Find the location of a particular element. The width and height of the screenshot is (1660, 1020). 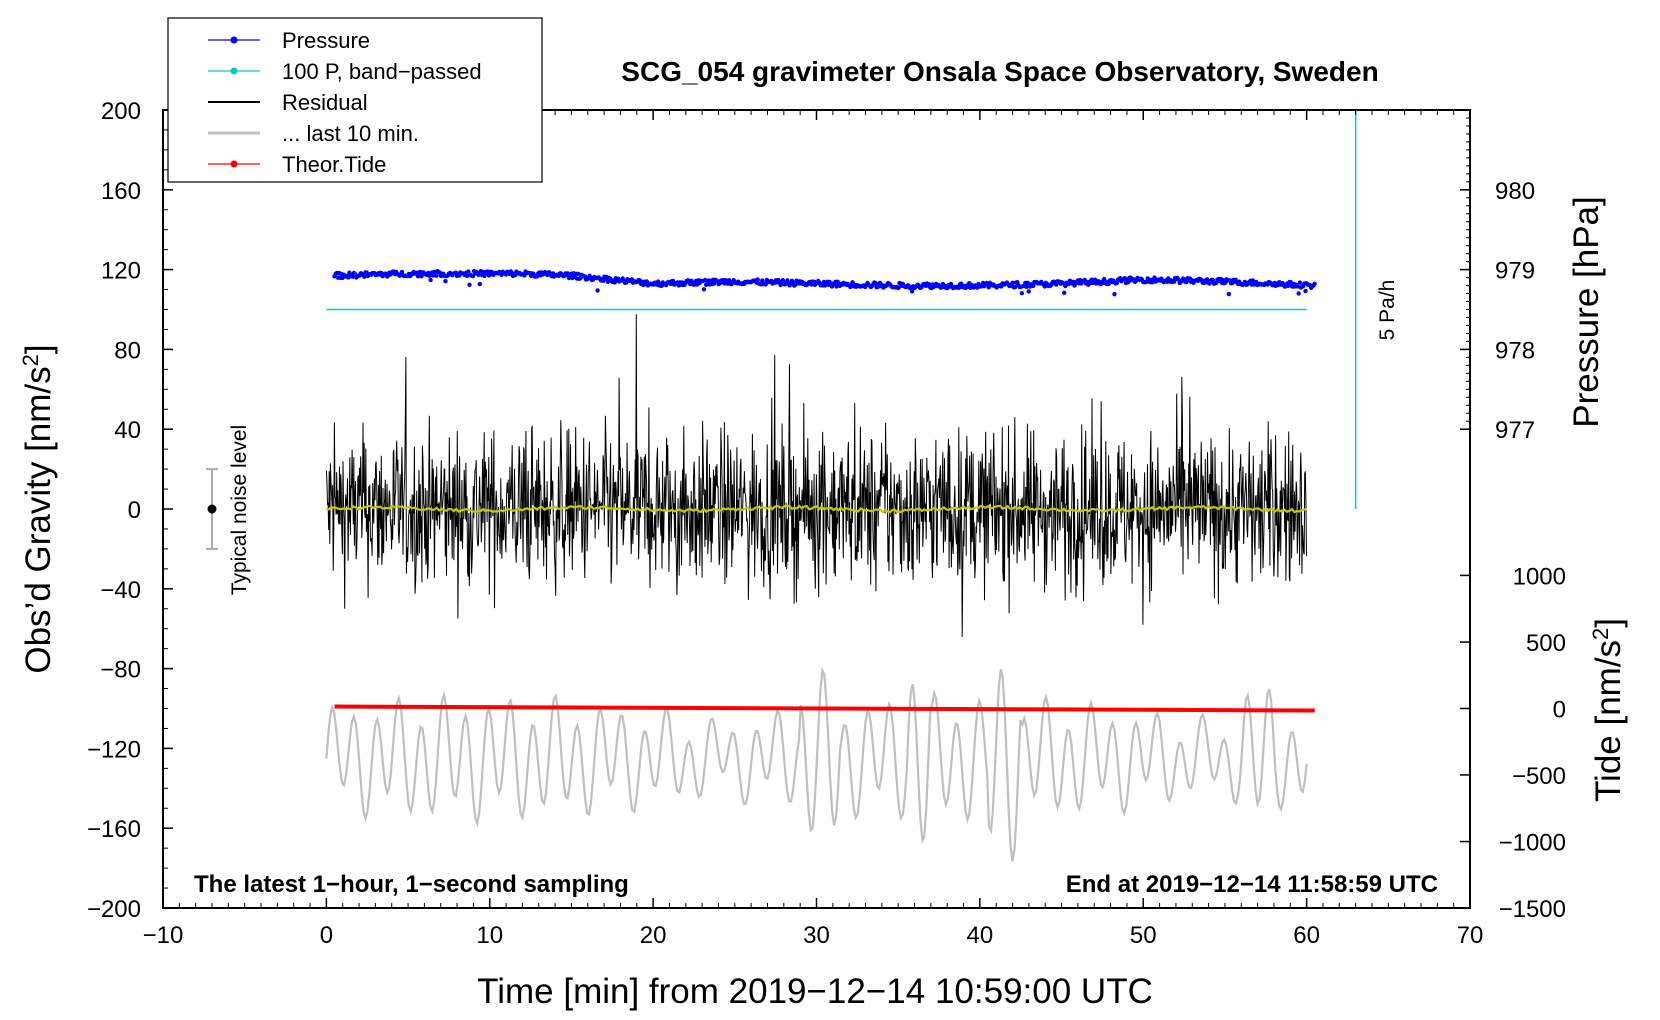

tide-axis-title: Tide [nm/s2] is located at coordinates (1608, 710).